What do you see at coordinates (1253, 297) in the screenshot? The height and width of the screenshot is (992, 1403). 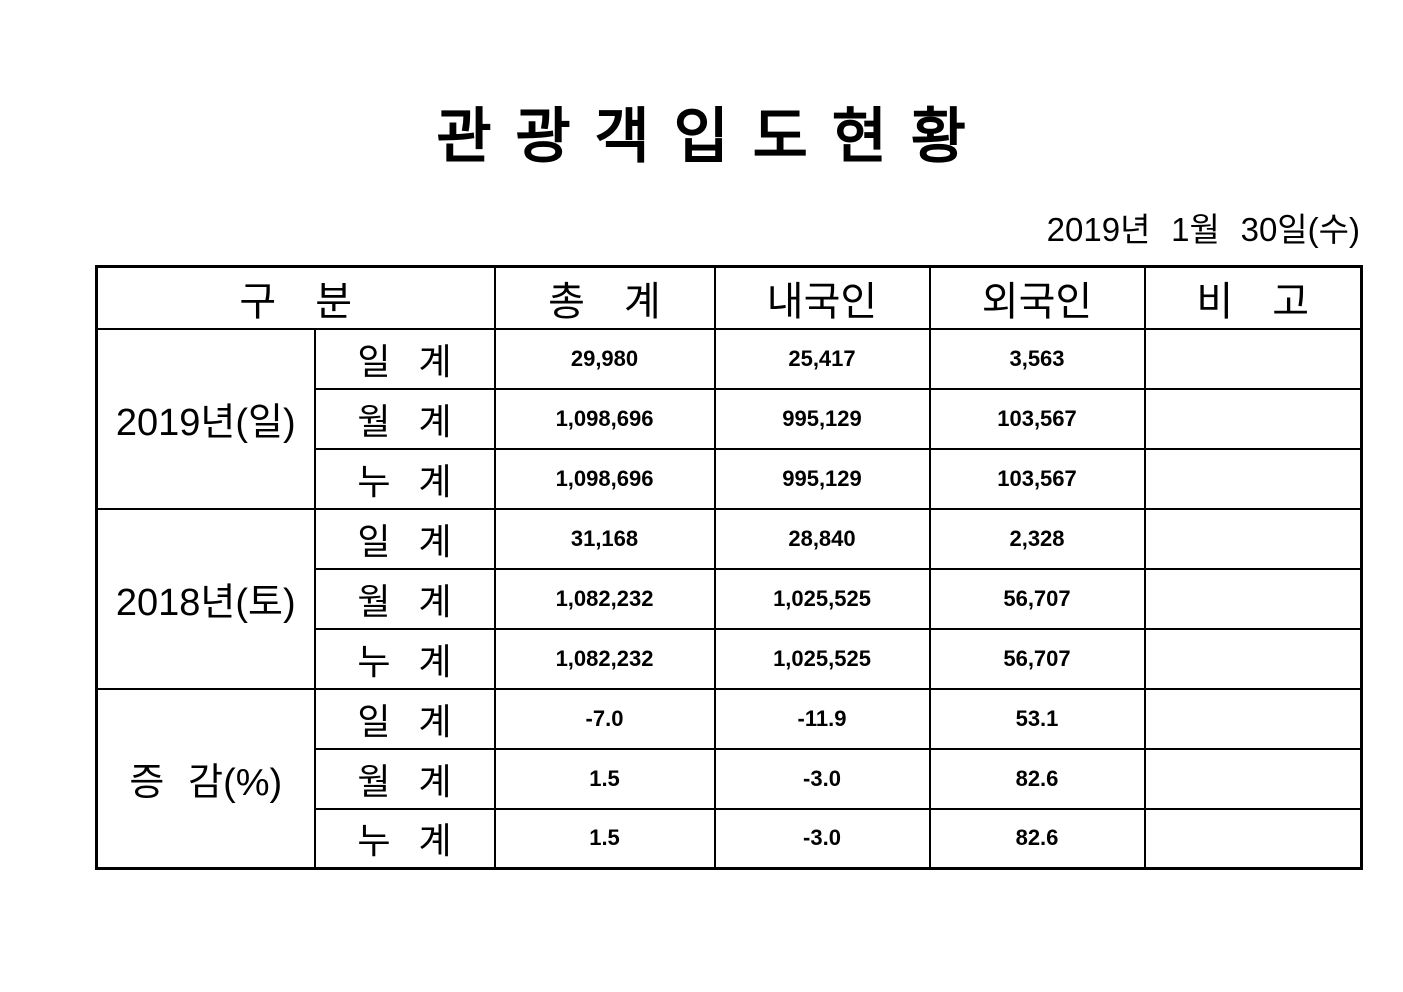 I see `column-header-remarks: 비 고` at bounding box center [1253, 297].